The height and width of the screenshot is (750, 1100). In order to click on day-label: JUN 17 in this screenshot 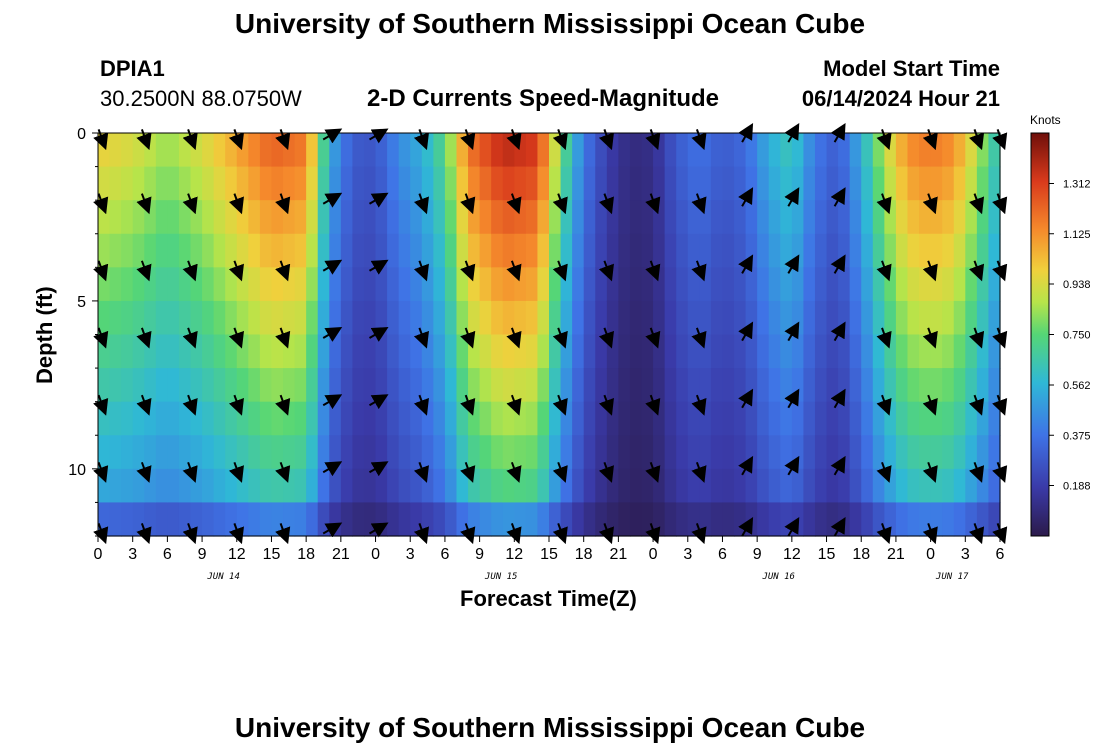, I will do `click(952, 577)`.